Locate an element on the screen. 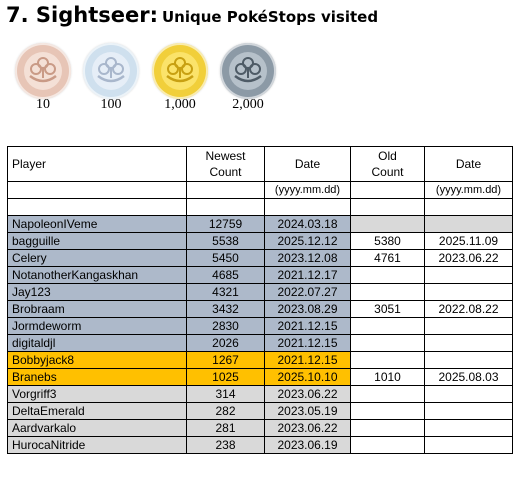 The image size is (520, 485). newest-count-cell: 12759 is located at coordinates (225, 224).